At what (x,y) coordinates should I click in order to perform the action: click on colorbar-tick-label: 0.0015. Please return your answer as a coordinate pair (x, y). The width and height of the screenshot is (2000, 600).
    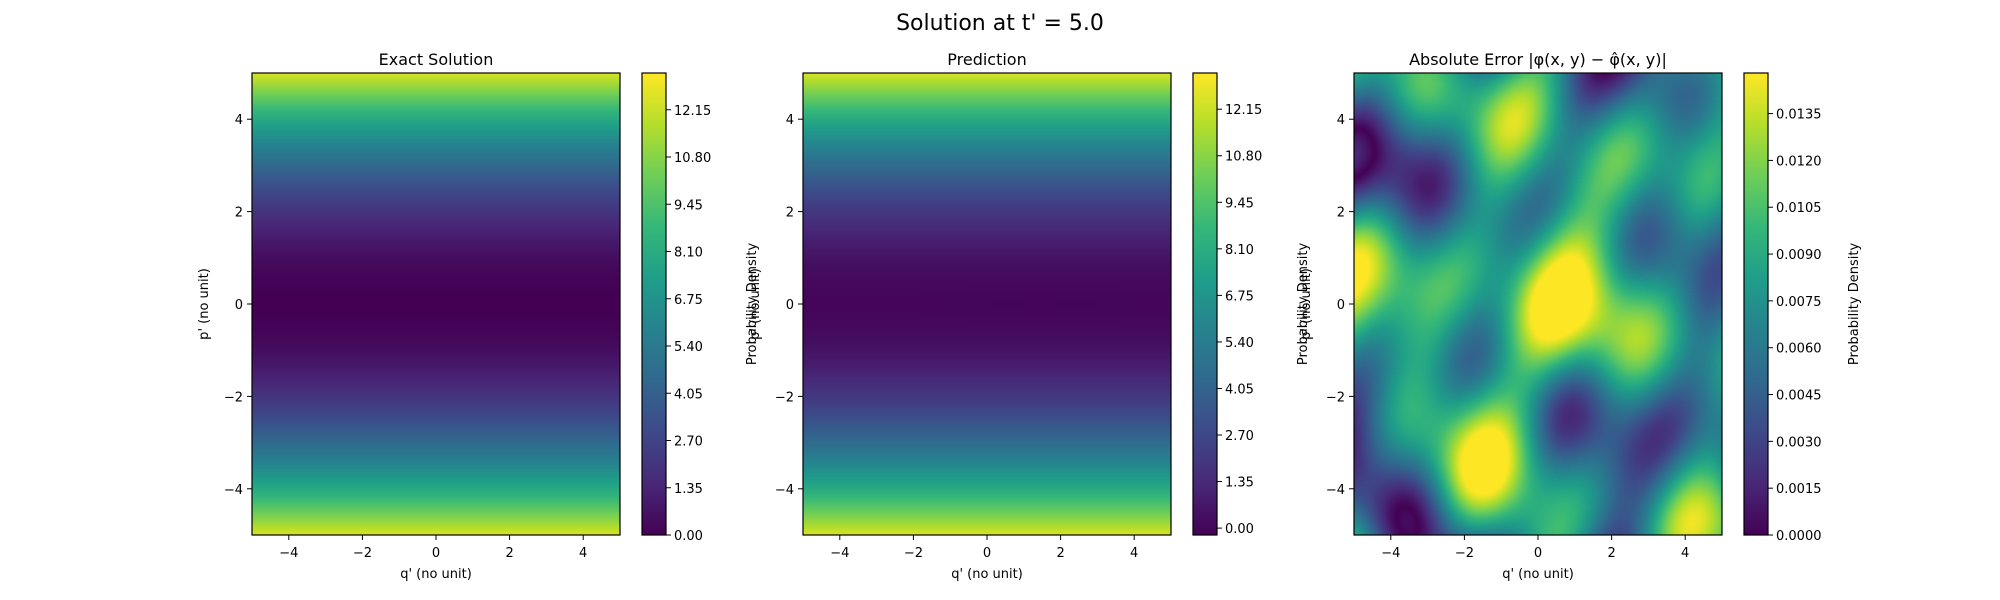
    Looking at the image, I should click on (1799, 489).